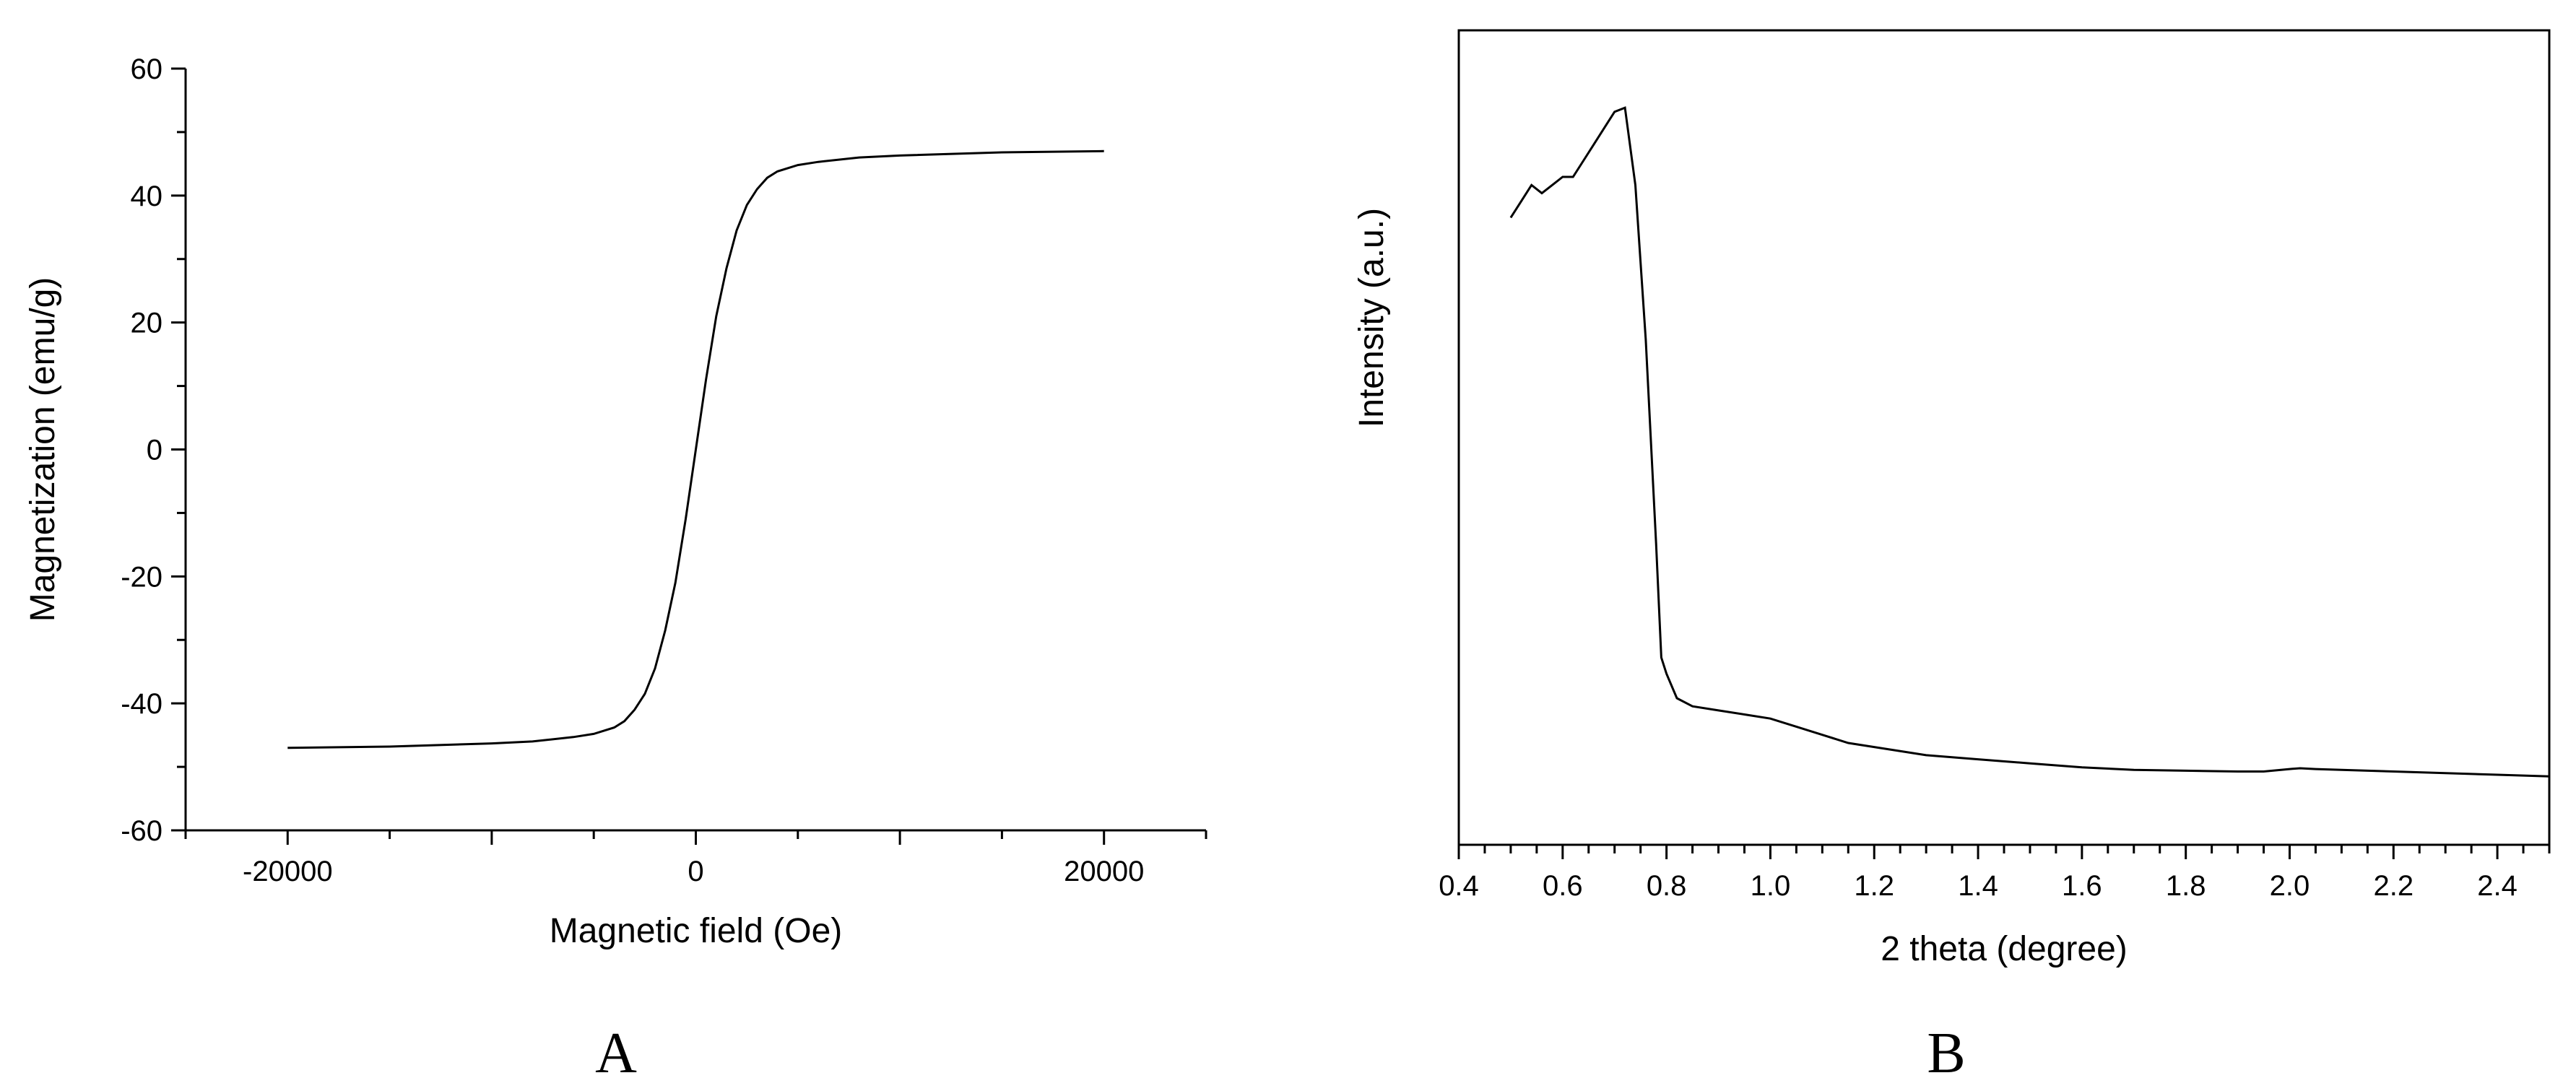  What do you see at coordinates (1667, 886) in the screenshot?
I see `panel-b-x-tick-label: 0.8` at bounding box center [1667, 886].